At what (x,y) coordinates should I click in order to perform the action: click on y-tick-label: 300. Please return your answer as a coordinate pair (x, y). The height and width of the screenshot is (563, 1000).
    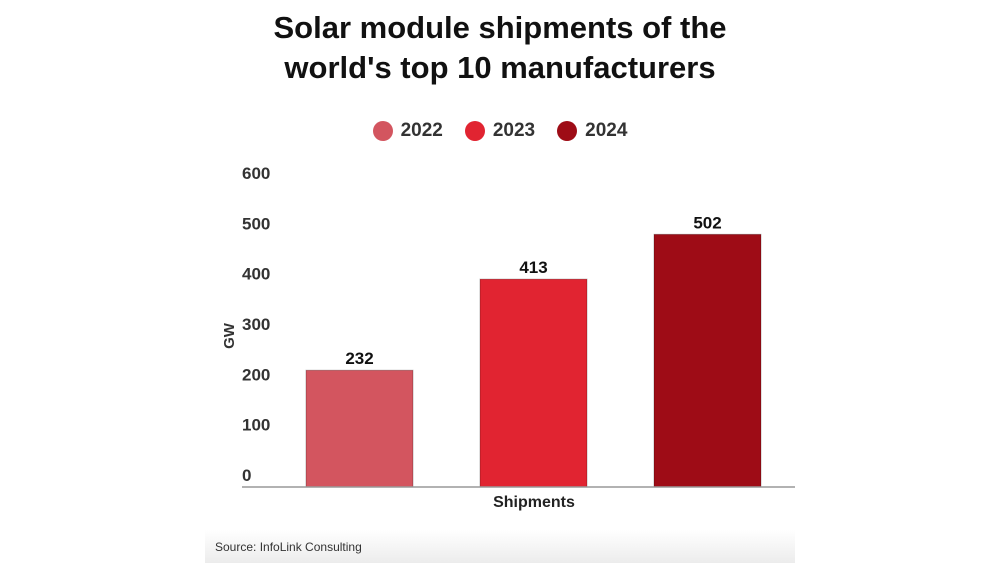
    Looking at the image, I should click on (256, 324).